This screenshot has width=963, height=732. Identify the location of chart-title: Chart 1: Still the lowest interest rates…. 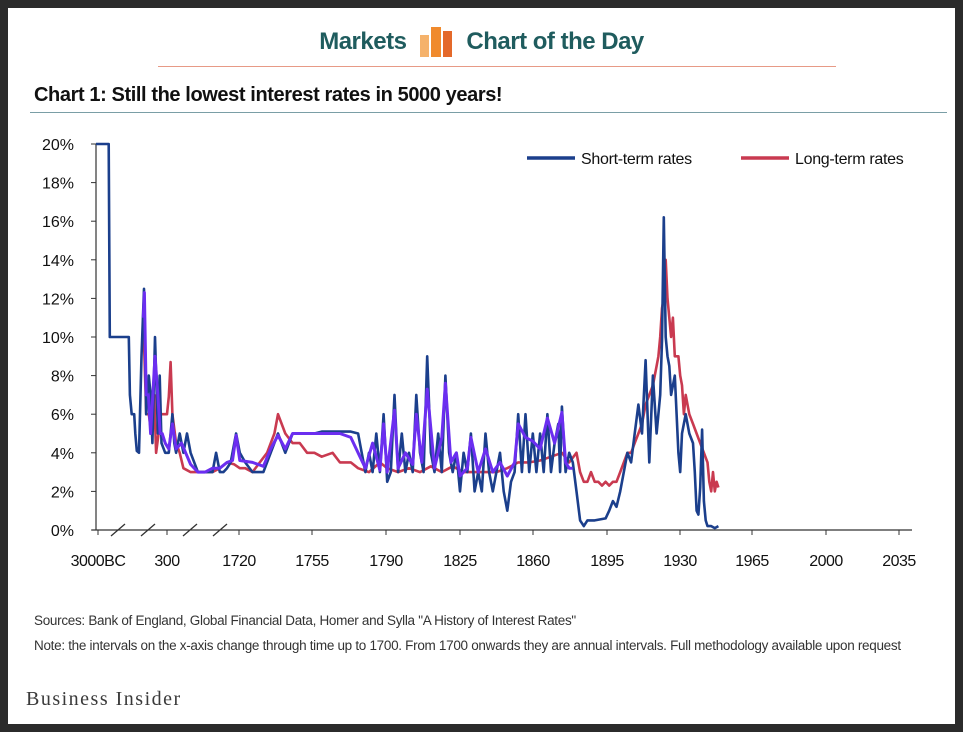
(268, 95).